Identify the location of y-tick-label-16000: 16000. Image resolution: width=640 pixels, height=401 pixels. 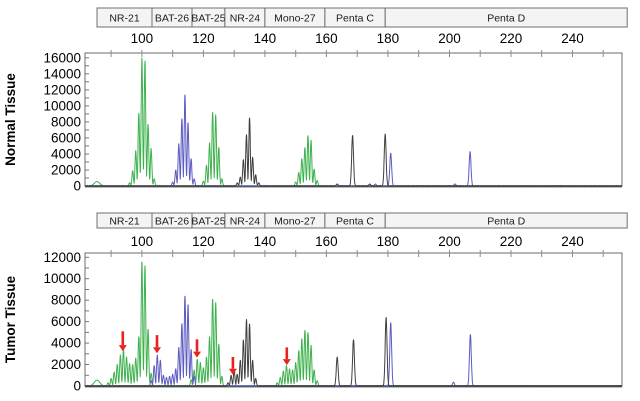
(62, 57).